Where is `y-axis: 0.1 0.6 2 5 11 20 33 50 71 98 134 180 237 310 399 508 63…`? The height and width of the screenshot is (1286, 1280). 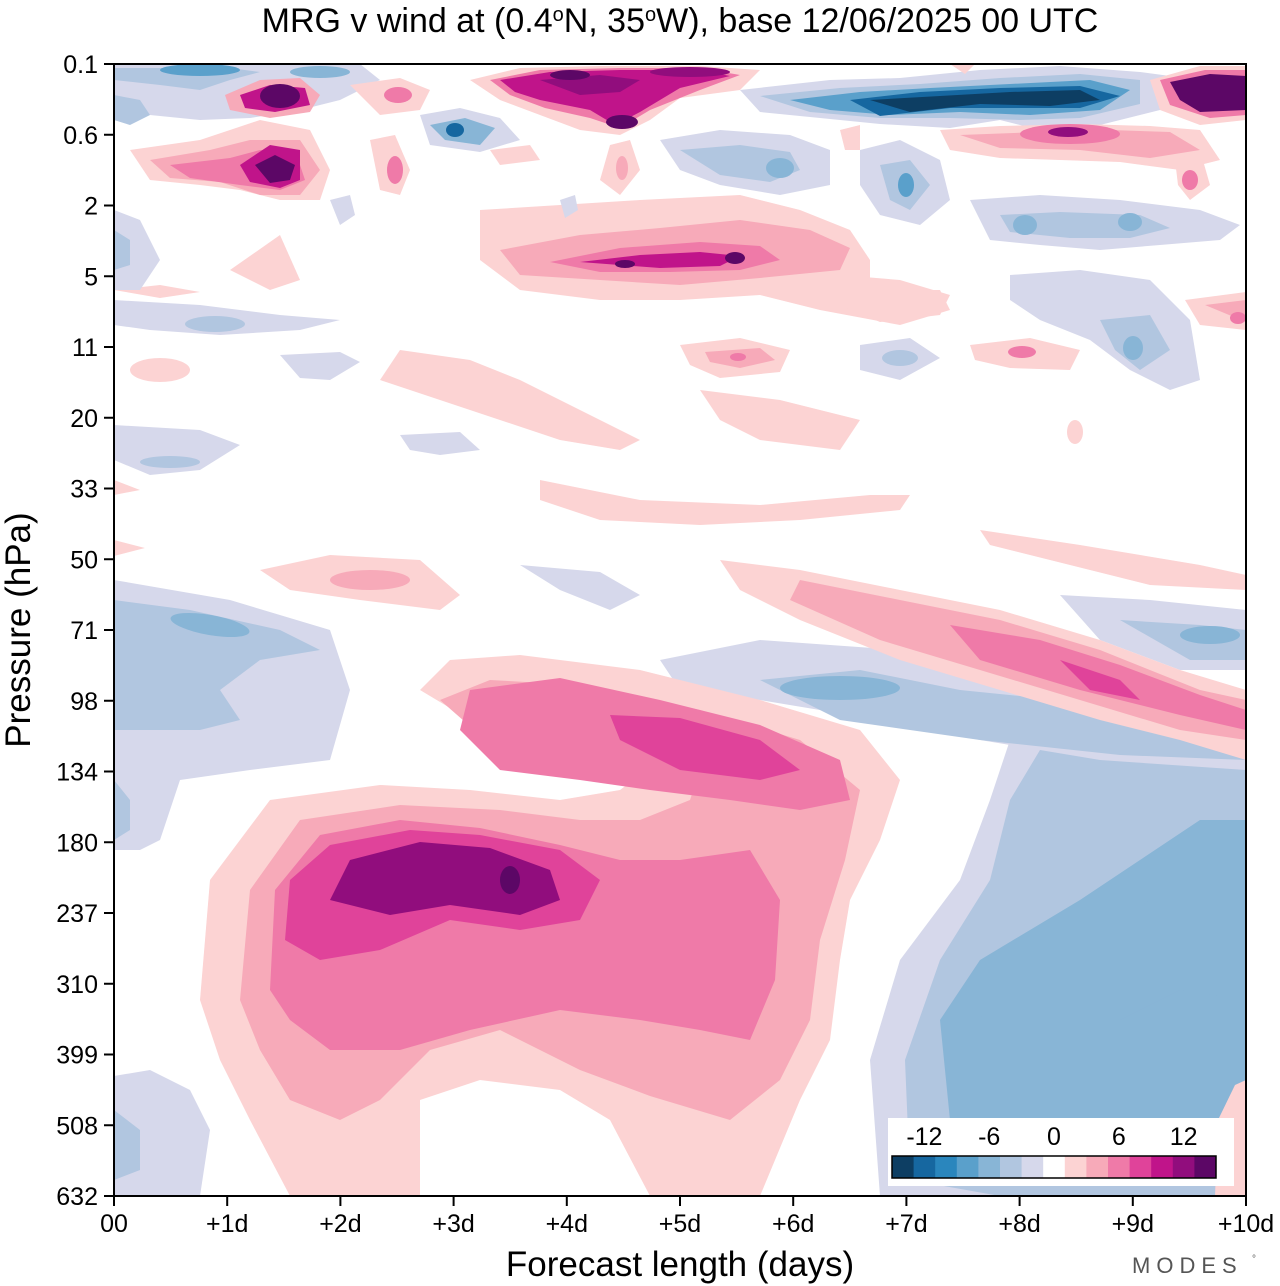
y-axis: 0.1 0.6 2 5 11 20 33 50 71 98 134 180 237 310 399 508 63… is located at coordinates (85, 631).